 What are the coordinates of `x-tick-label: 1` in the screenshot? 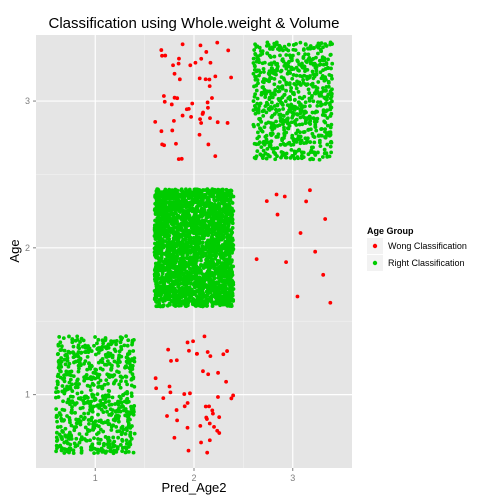 It's located at (95, 478).